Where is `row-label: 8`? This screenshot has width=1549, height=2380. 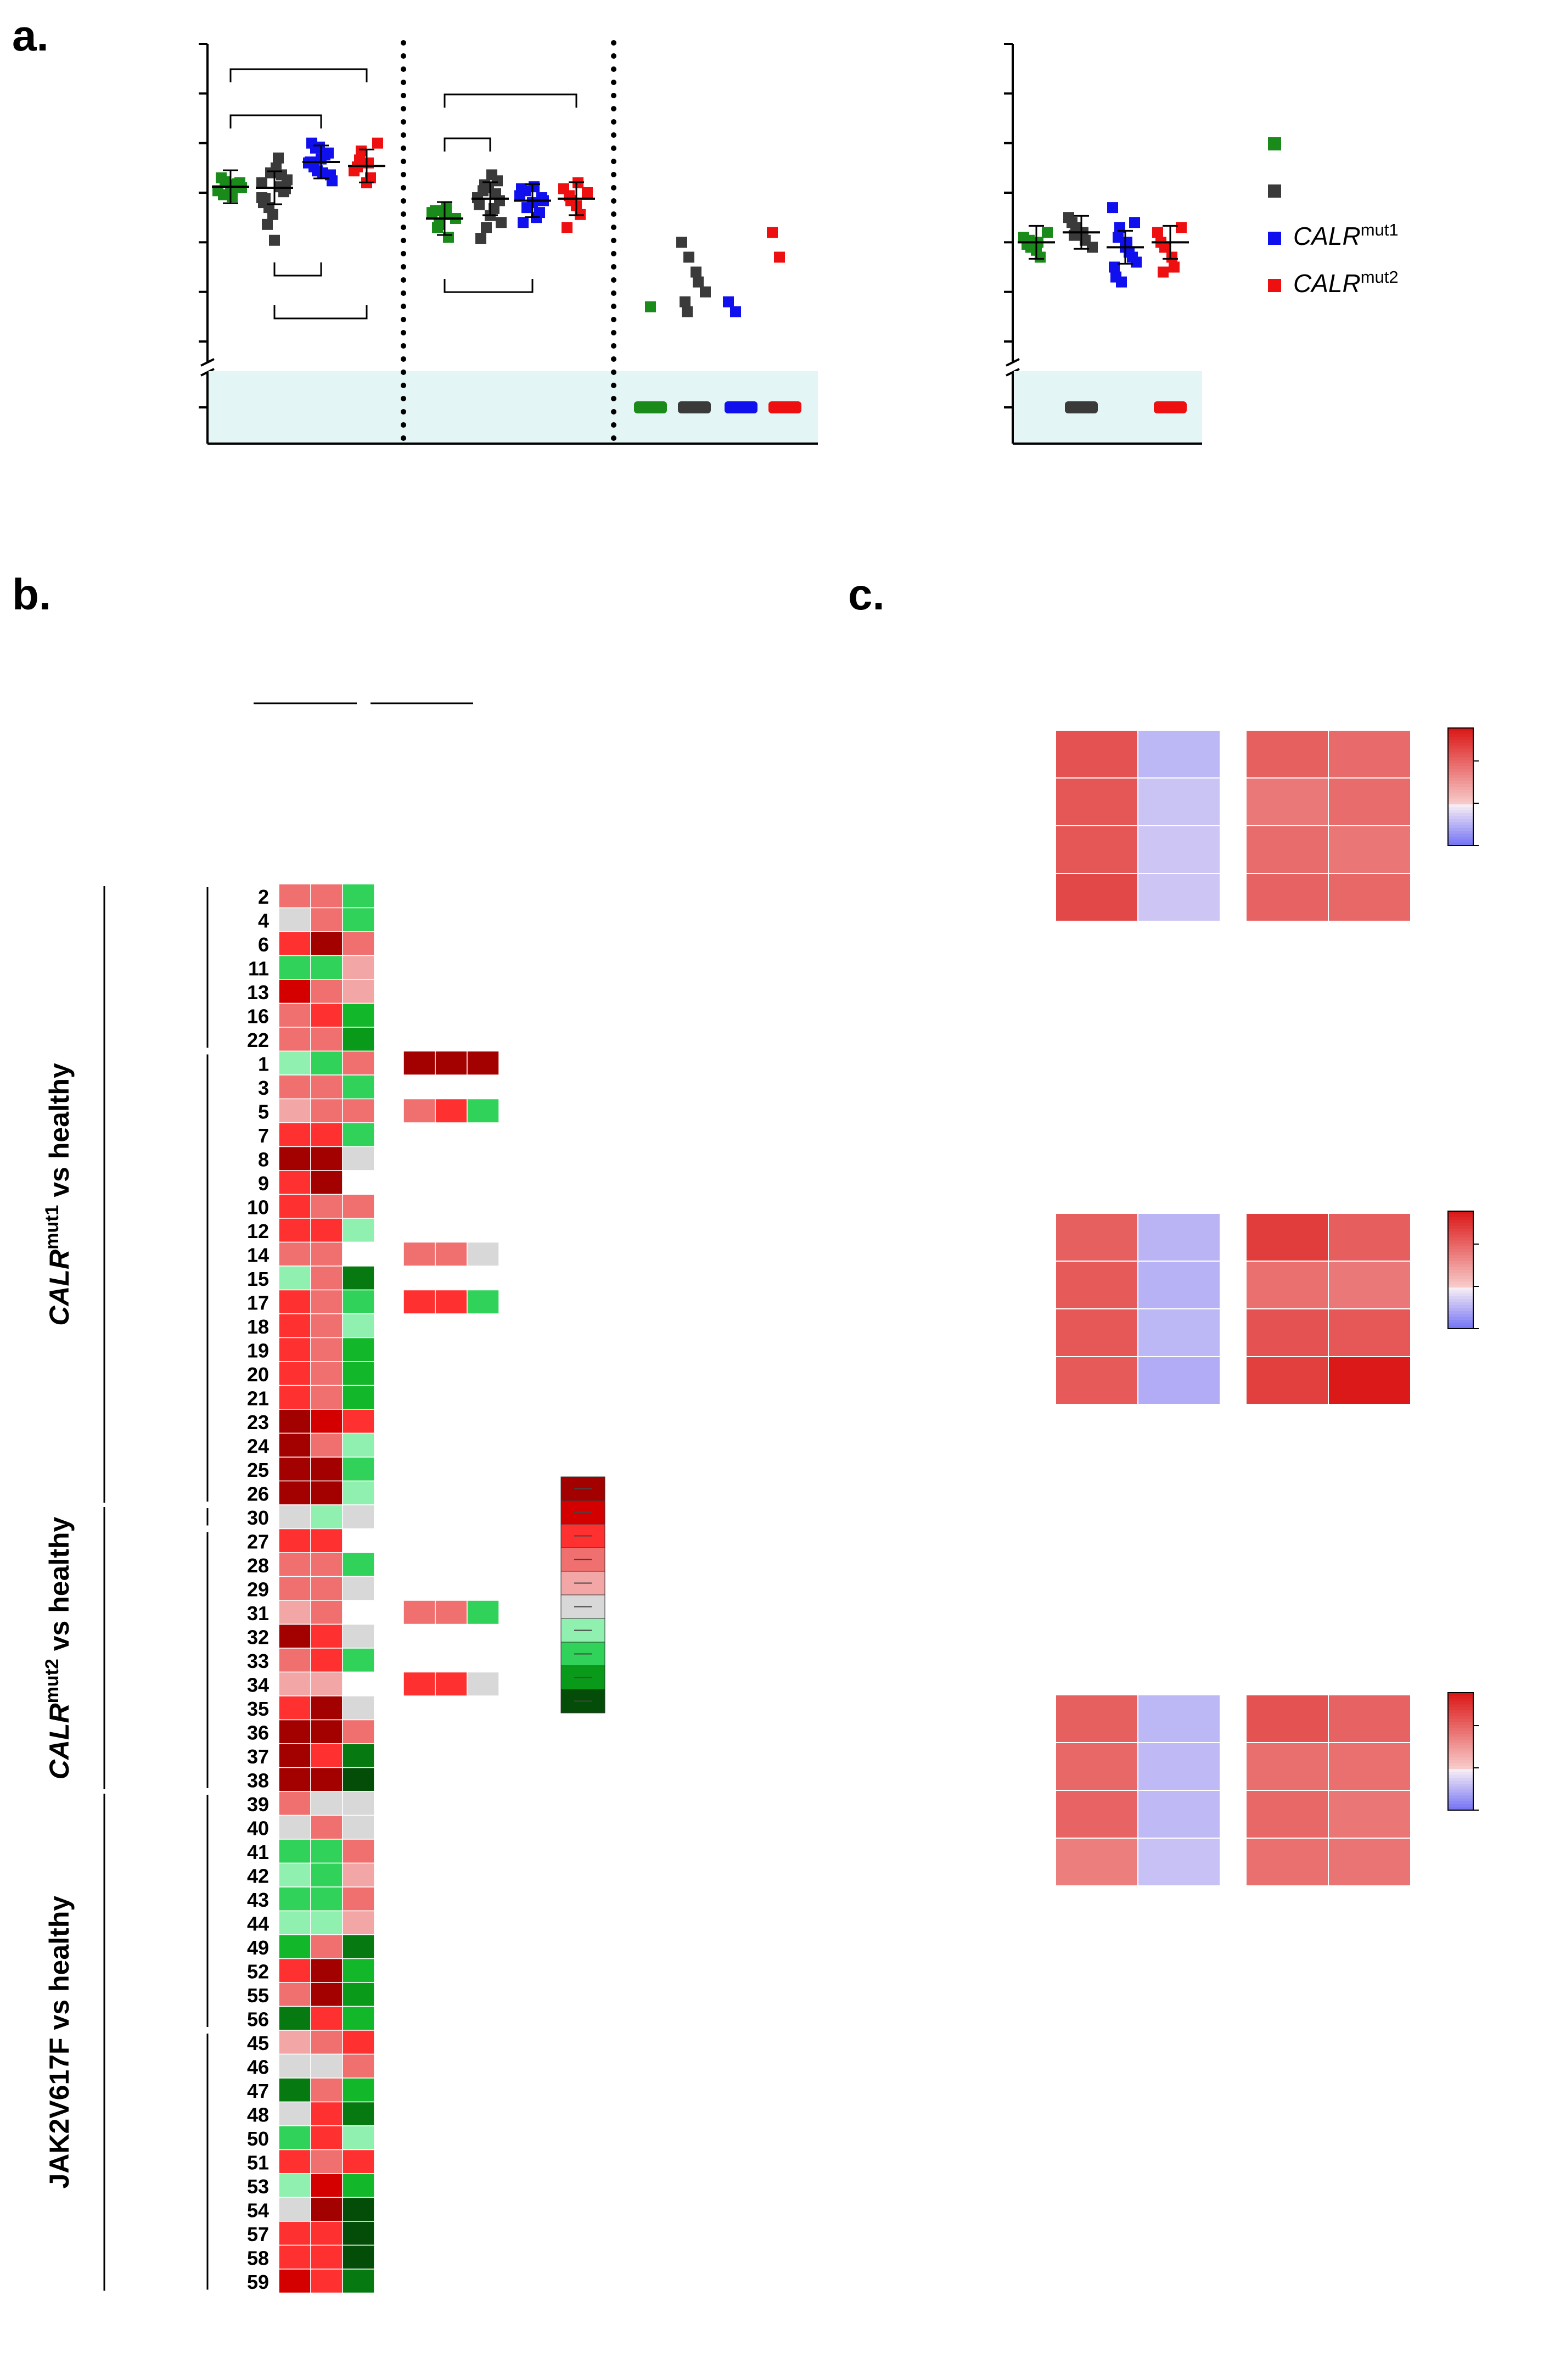 row-label: 8 is located at coordinates (263, 1159).